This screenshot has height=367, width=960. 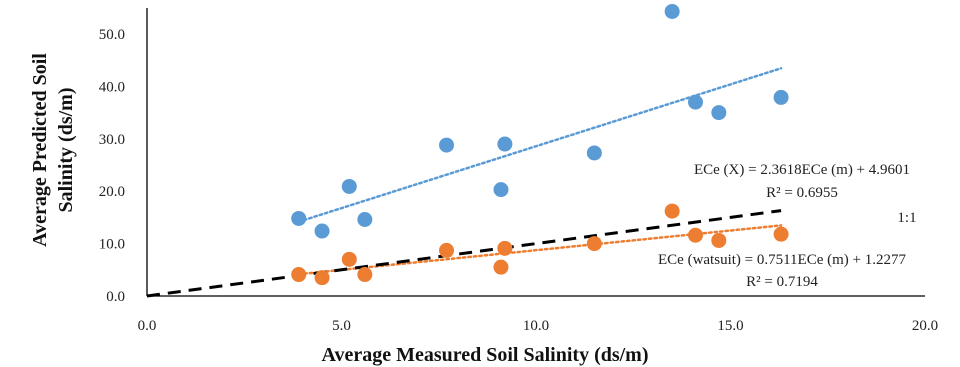 I want to click on x-axis-title: Average Measured Soil Salinity (ds/m), so click(x=484, y=355).